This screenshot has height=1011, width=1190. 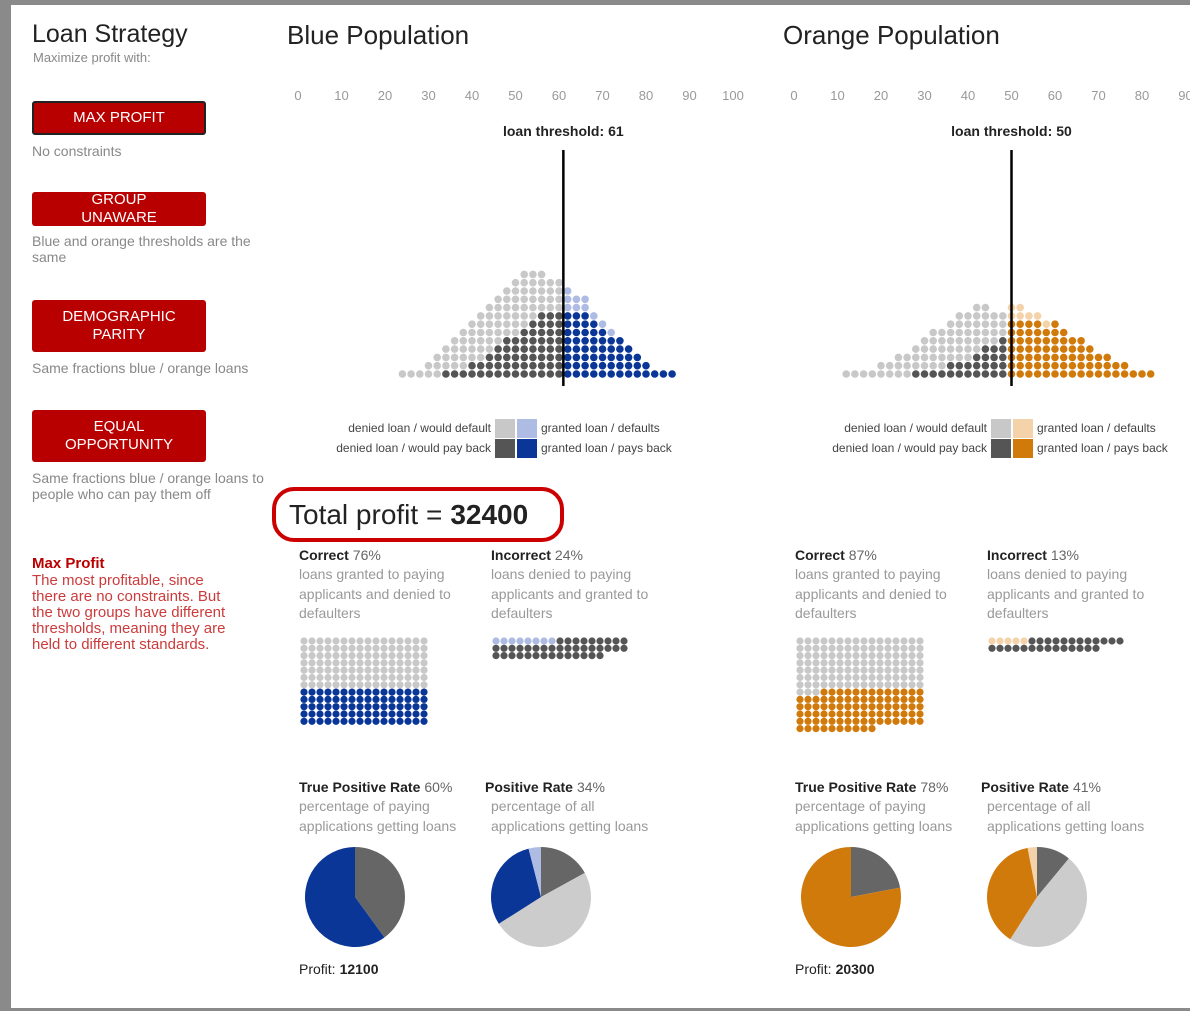 What do you see at coordinates (1002, 131) in the screenshot?
I see `threshold-label-text: loan threshold:` at bounding box center [1002, 131].